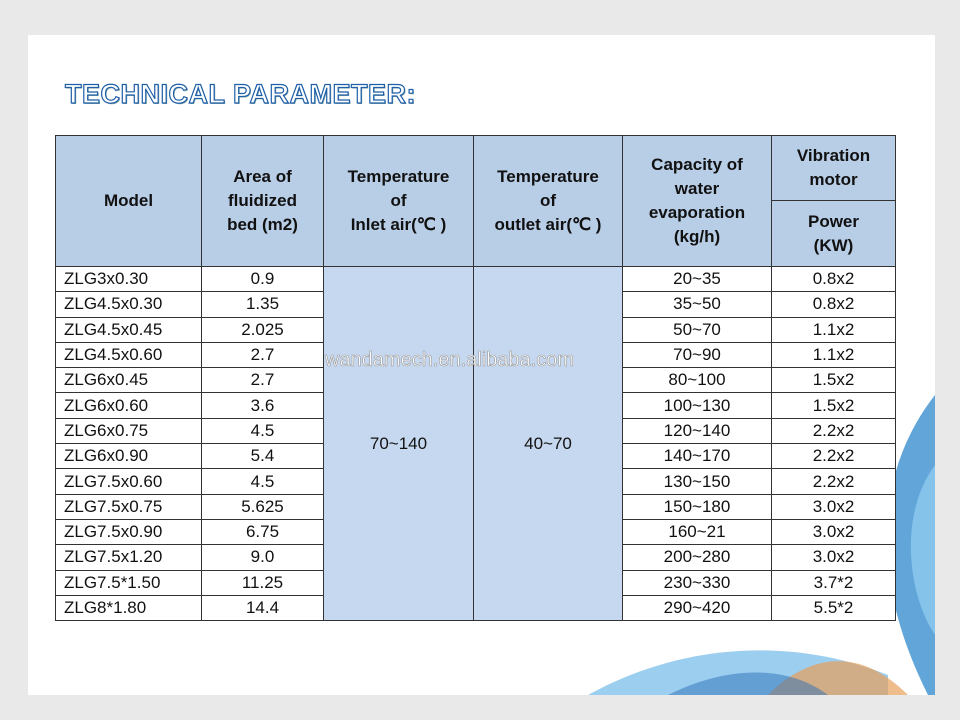  Describe the element at coordinates (128, 405) in the screenshot. I see `table-cell: ZLG6x0.60` at that location.